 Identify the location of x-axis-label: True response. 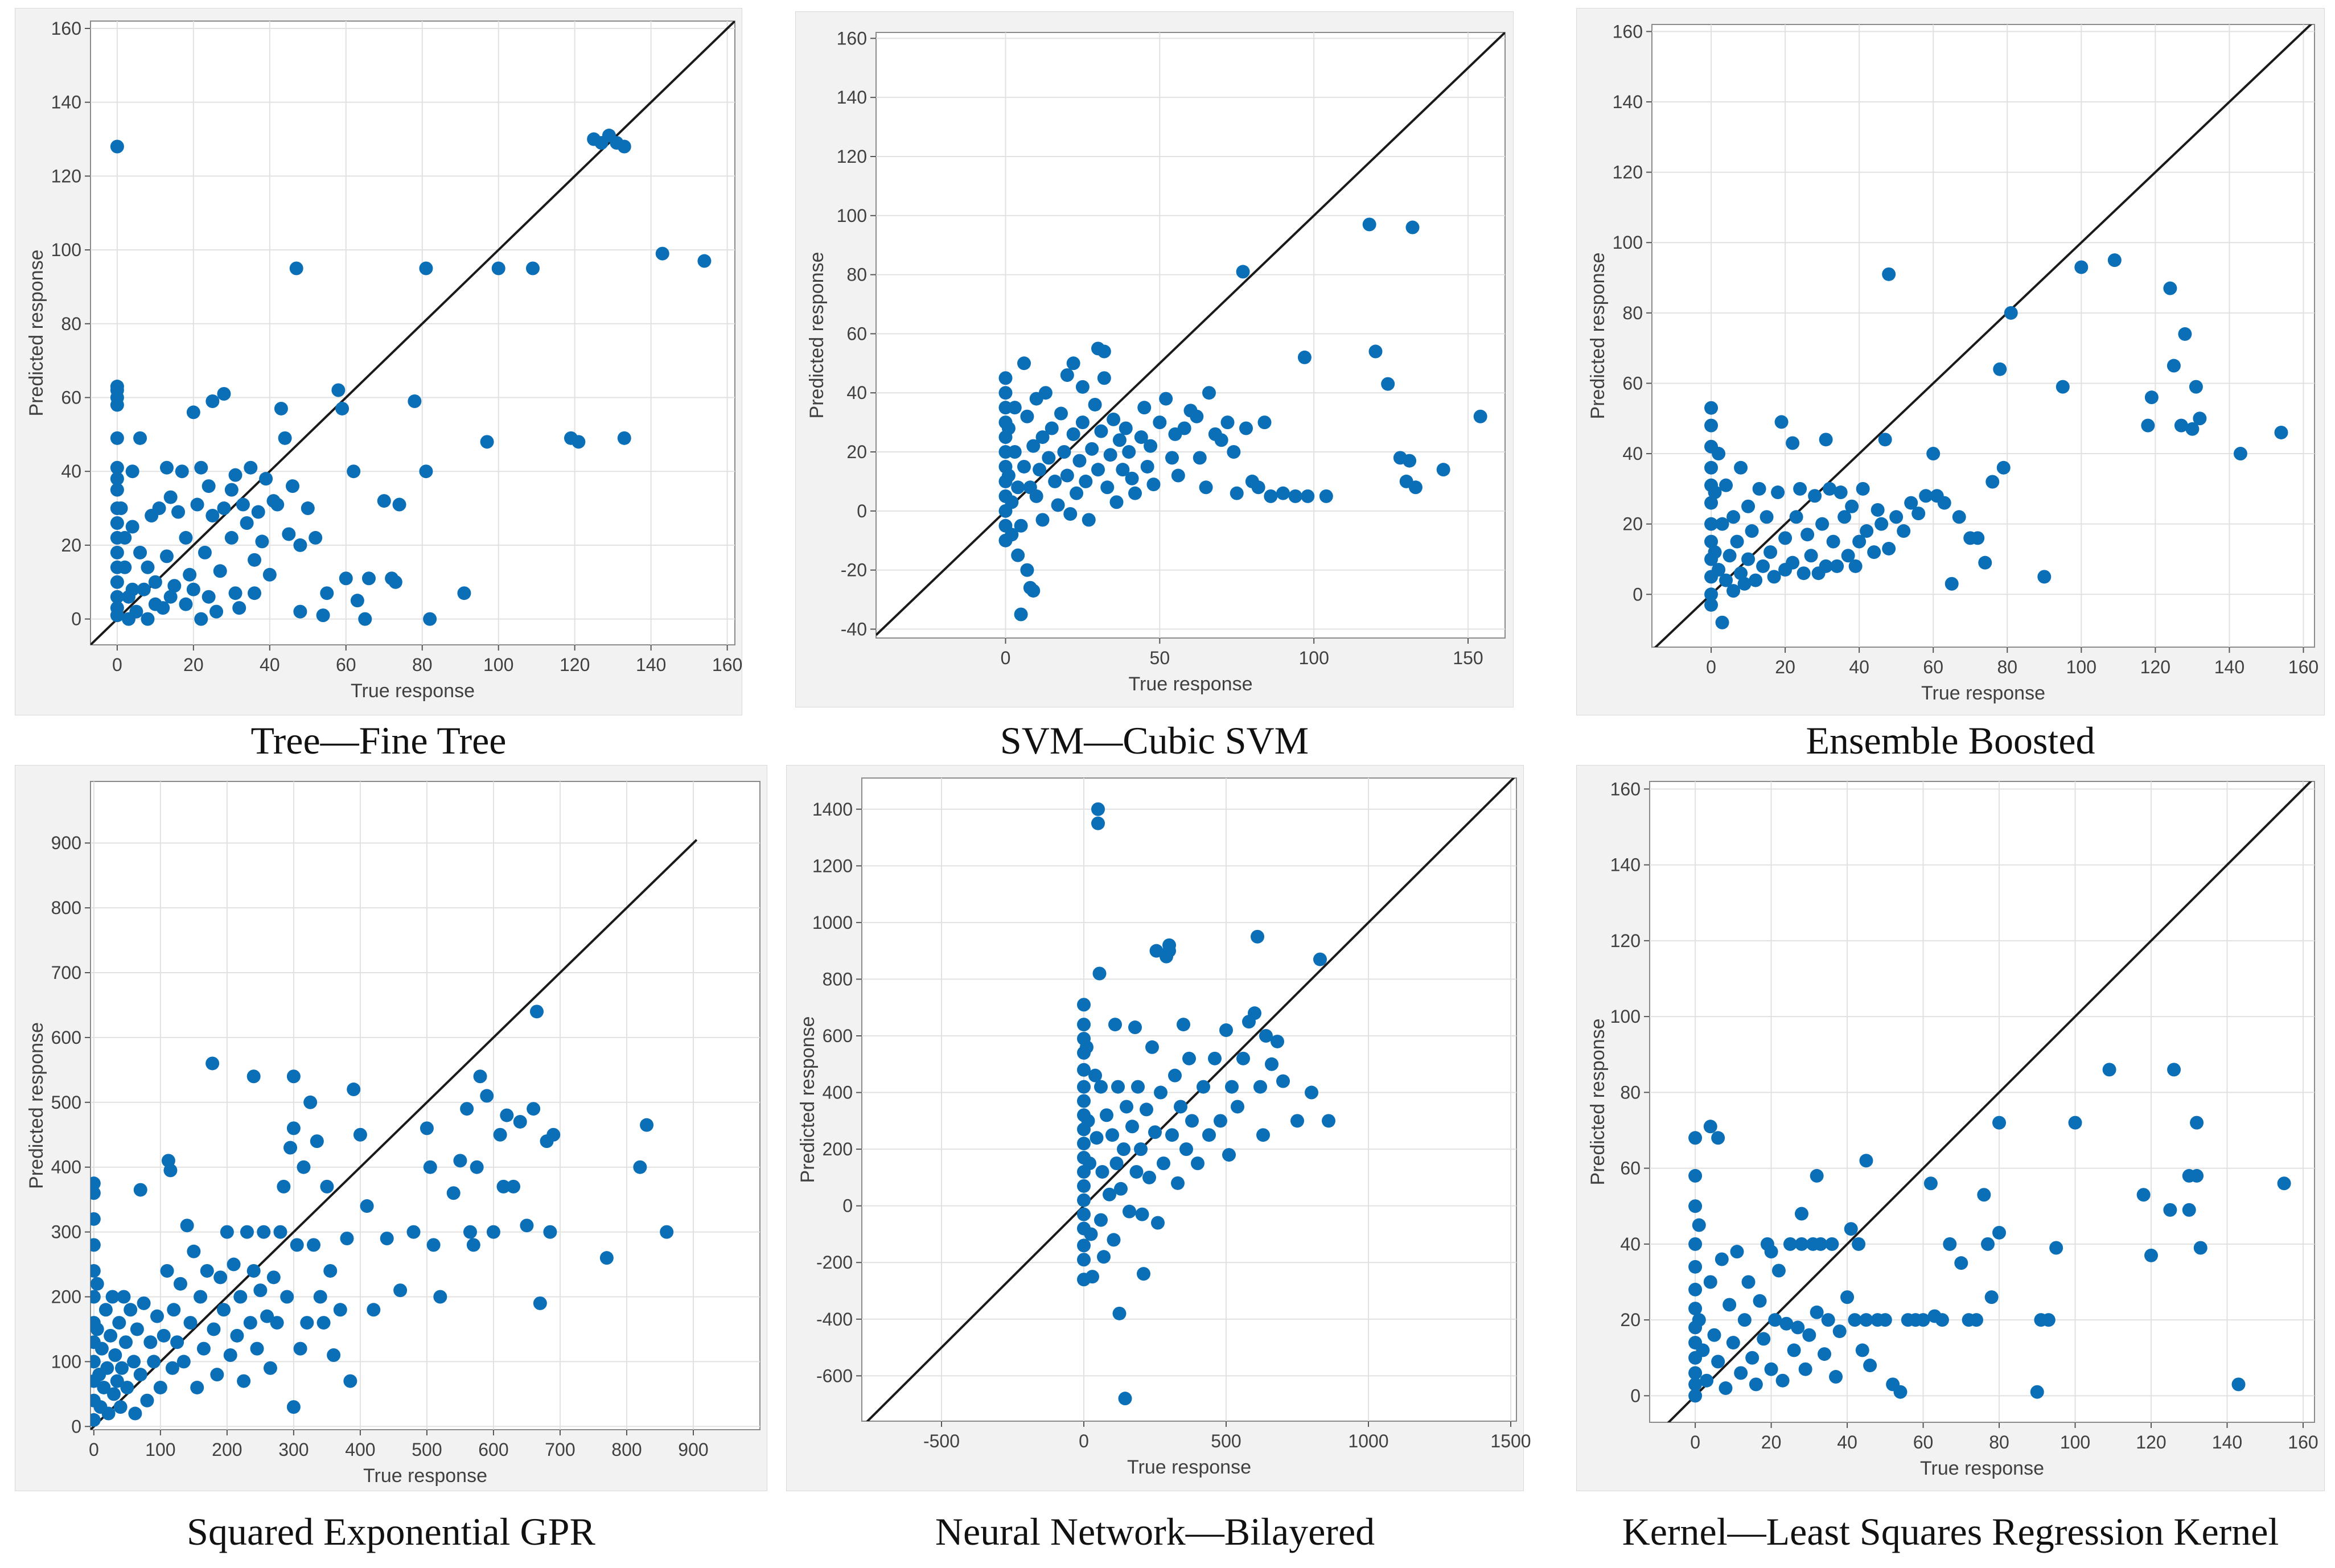
(1191, 684).